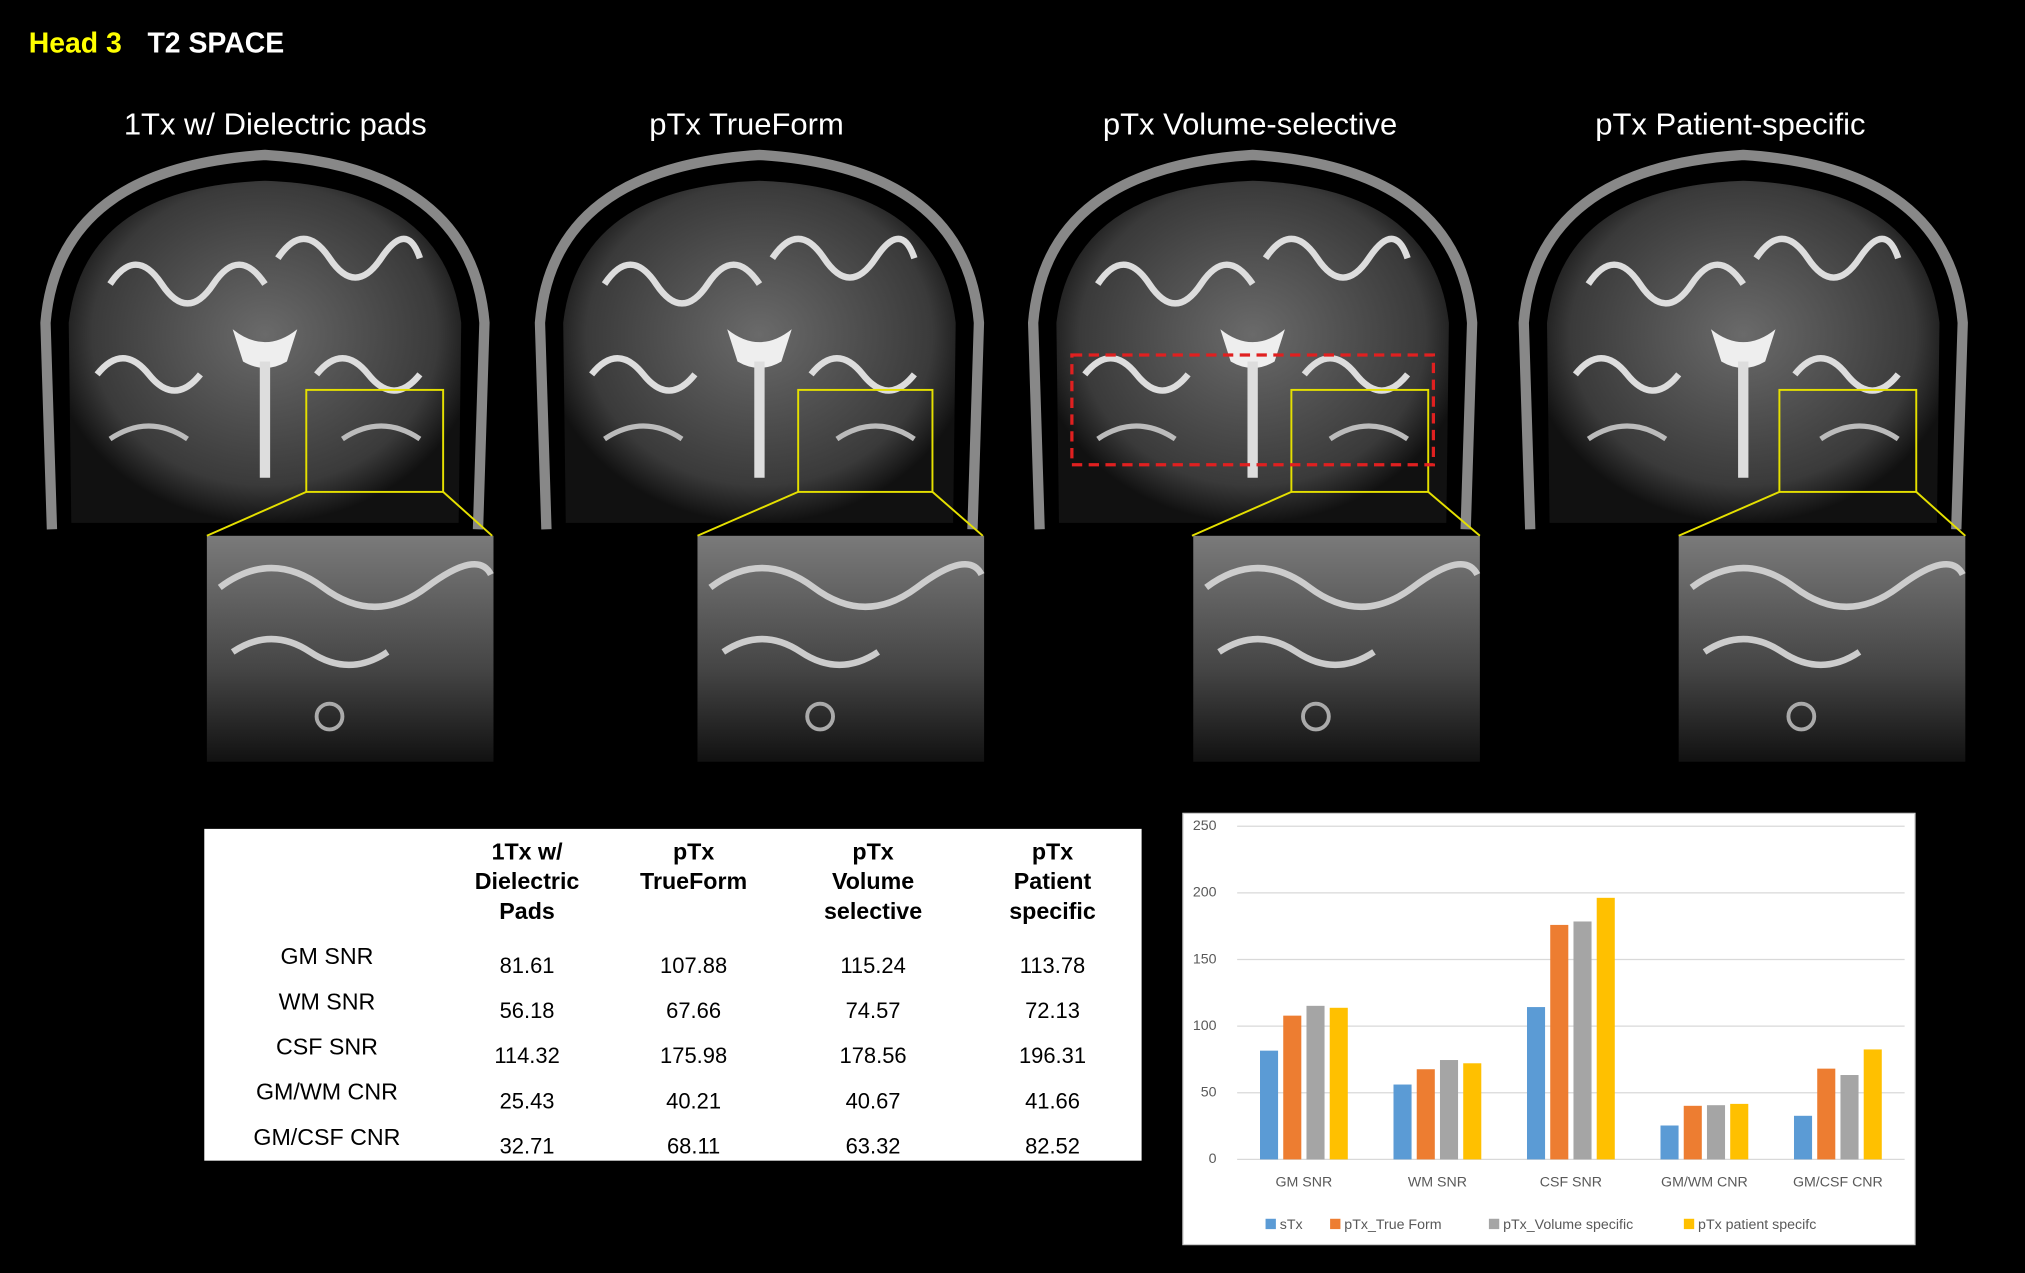  Describe the element at coordinates (1568, 1225) in the screenshot. I see `legend-label: pTx_Volume specific` at that location.